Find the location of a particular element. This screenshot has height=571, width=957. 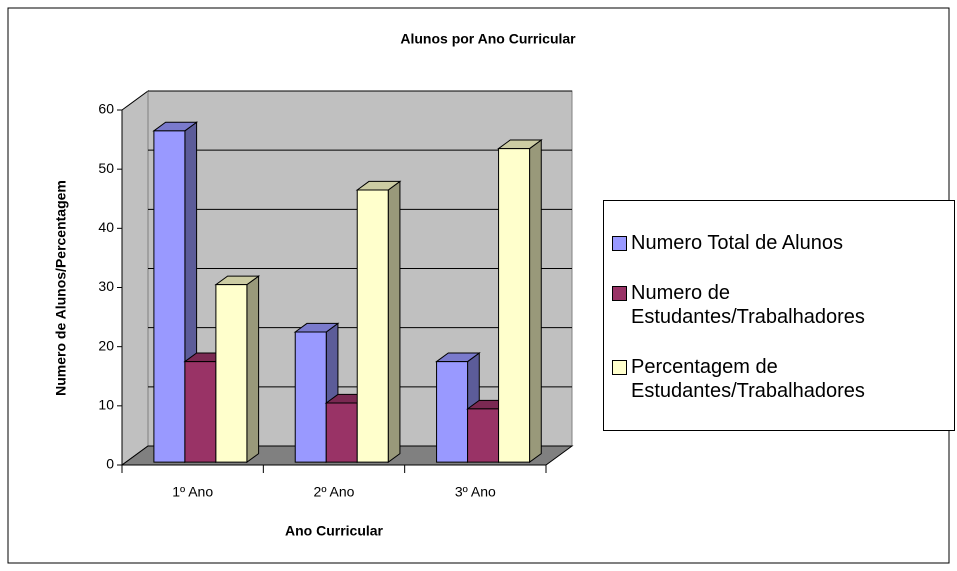

y-tick-label: 50 is located at coordinates (106, 168).